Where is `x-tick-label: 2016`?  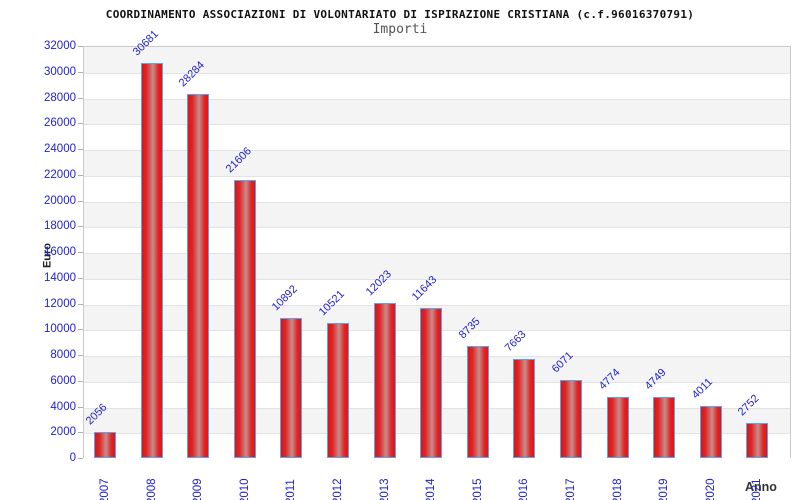 x-tick-label: 2016 is located at coordinates (524, 489).